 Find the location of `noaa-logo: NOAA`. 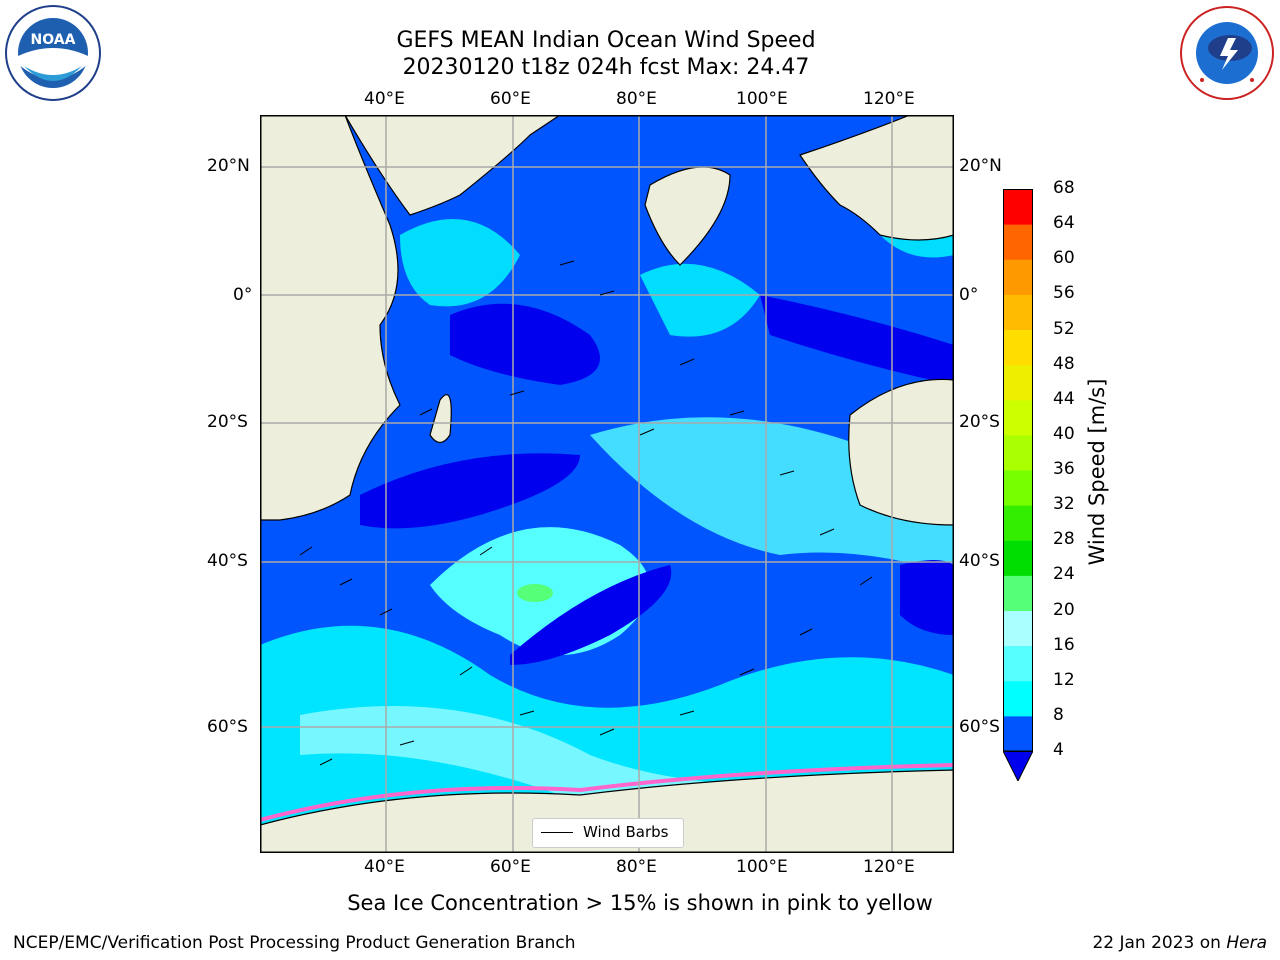

noaa-logo: NOAA is located at coordinates (53, 53).